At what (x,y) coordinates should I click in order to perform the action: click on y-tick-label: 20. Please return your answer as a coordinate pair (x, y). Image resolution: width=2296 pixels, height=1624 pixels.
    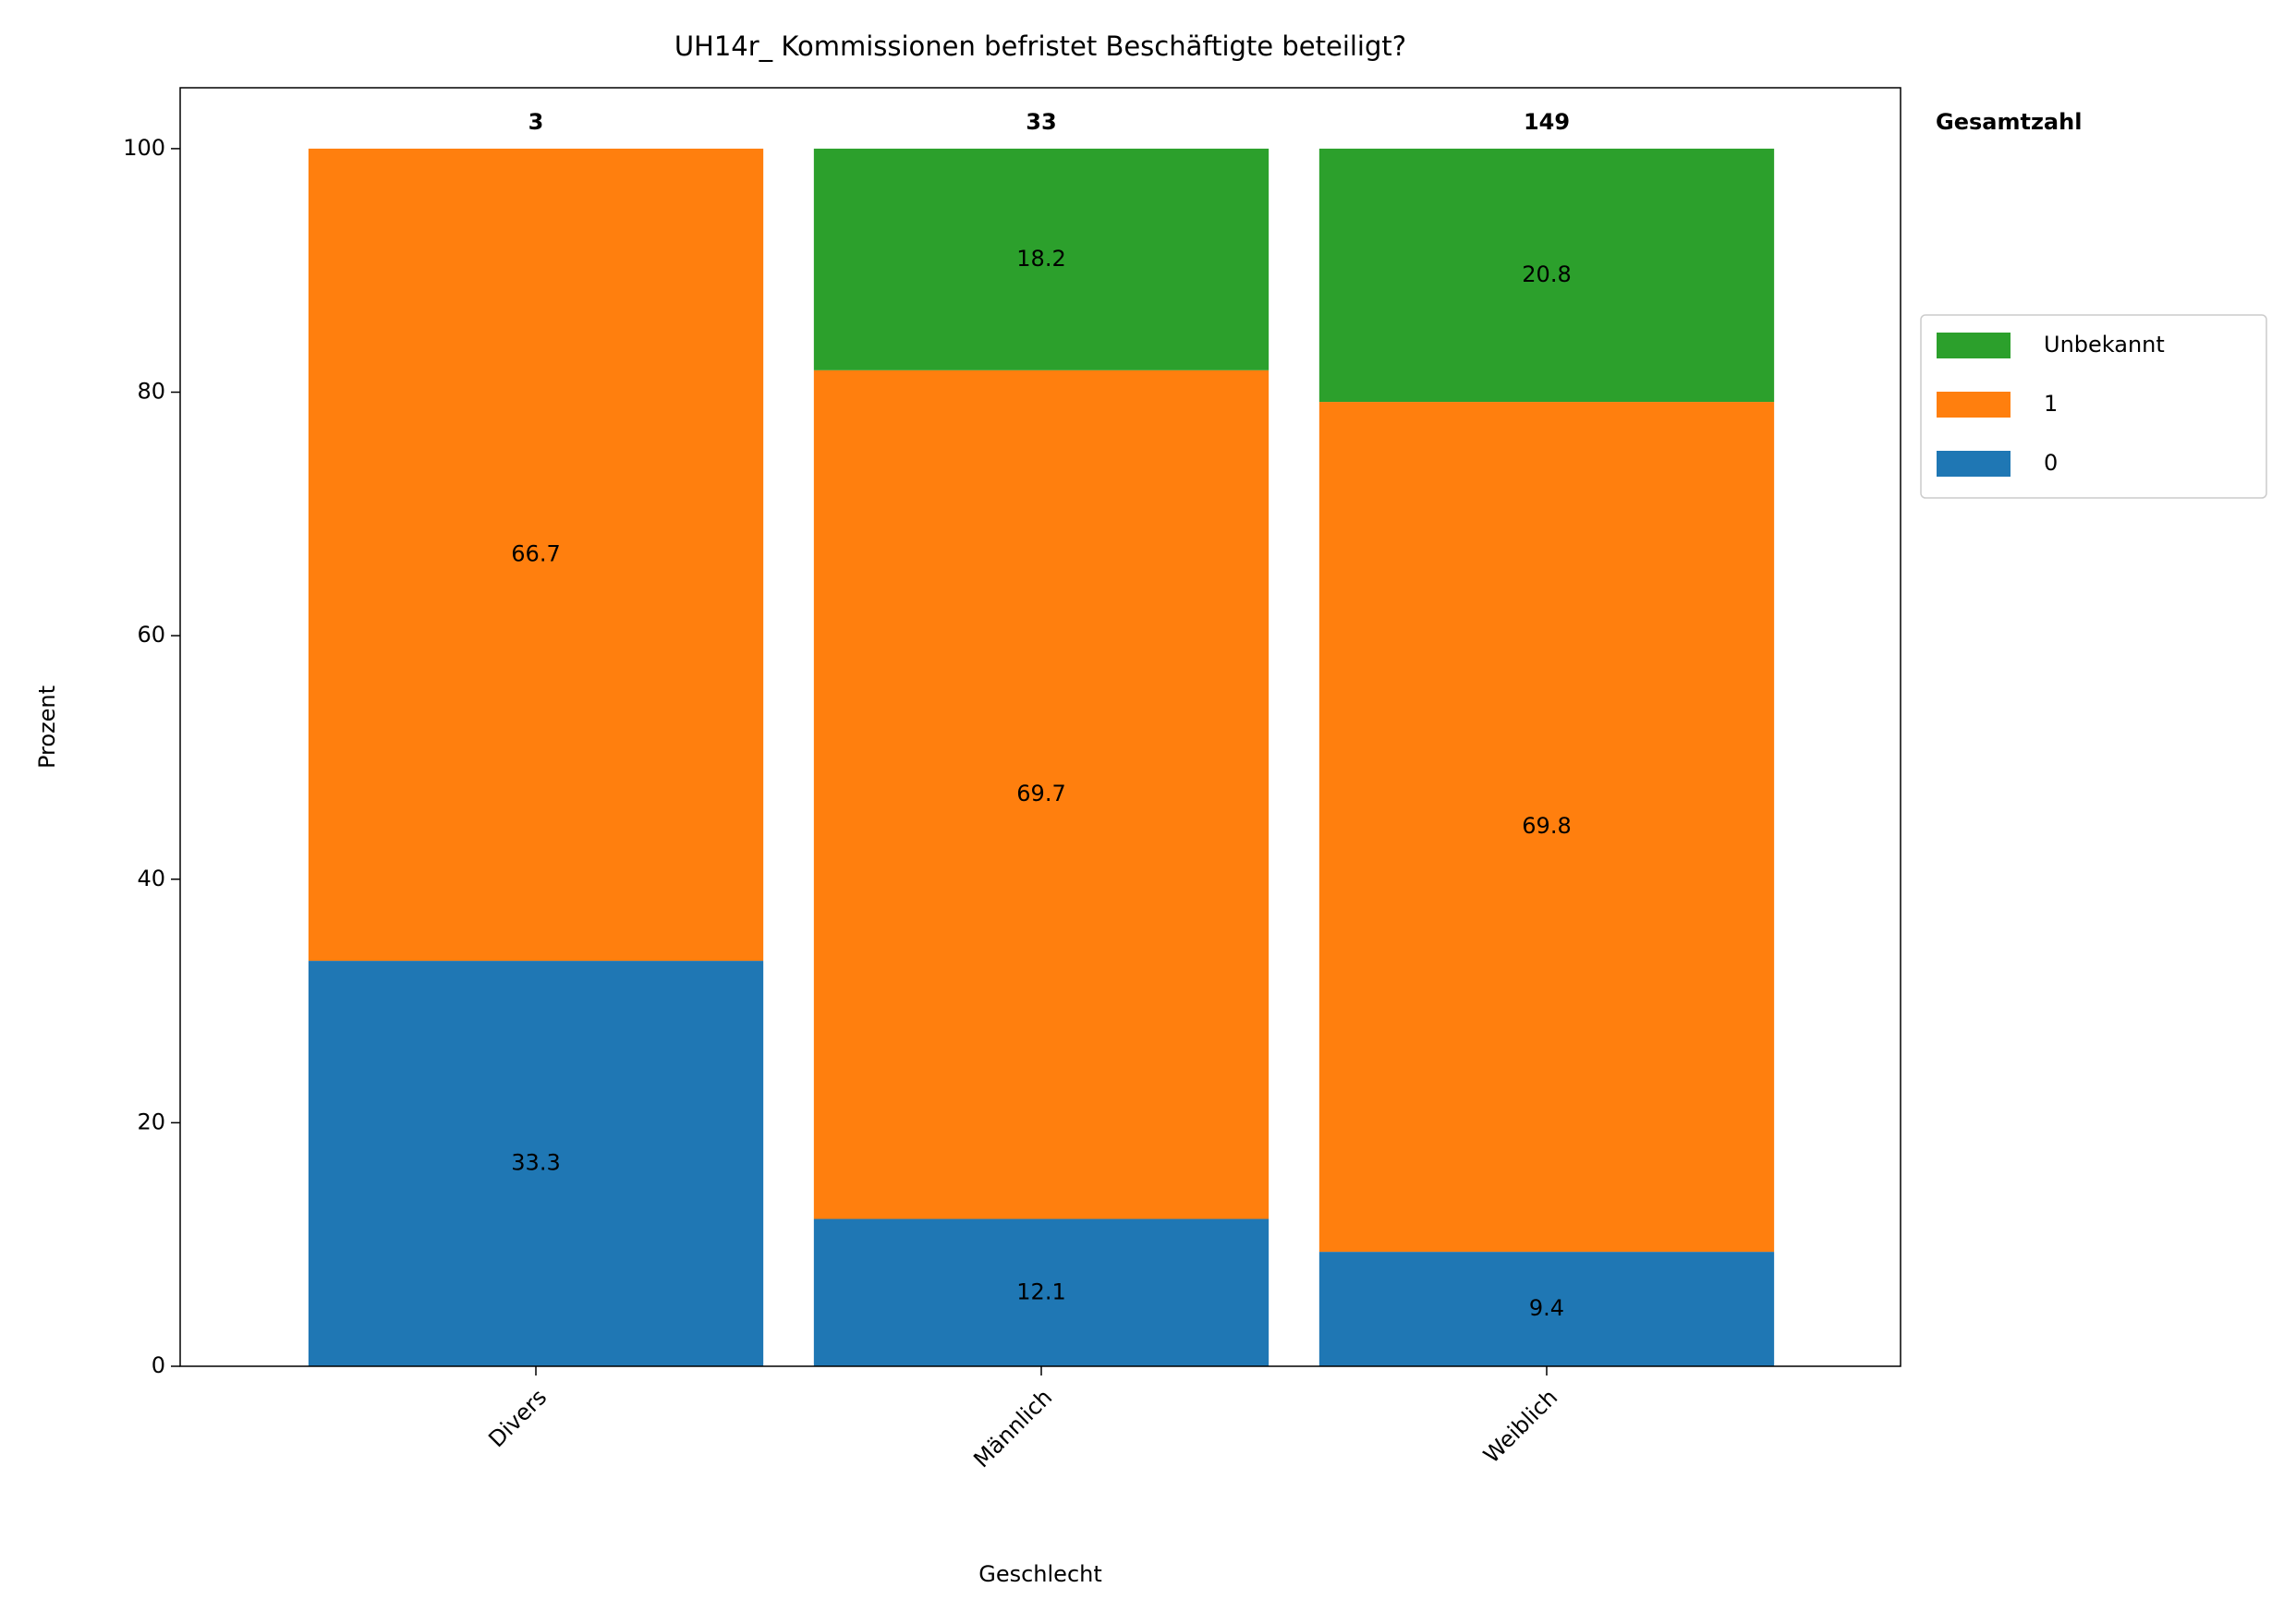
    Looking at the image, I should click on (151, 1121).